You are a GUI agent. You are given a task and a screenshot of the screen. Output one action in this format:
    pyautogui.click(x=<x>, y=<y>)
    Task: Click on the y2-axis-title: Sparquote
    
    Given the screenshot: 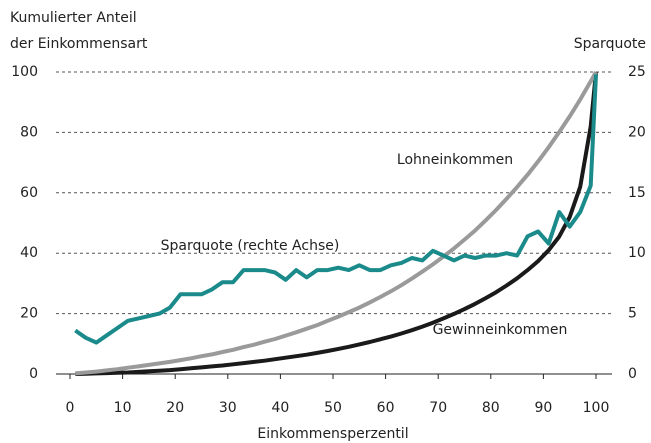 What is the action you would take?
    pyautogui.click(x=610, y=44)
    